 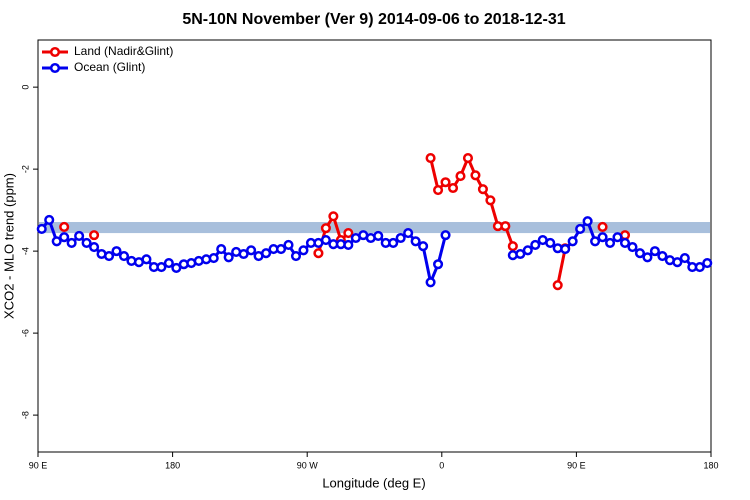 What do you see at coordinates (308, 465) in the screenshot?
I see `x-tick-label: 90 W` at bounding box center [308, 465].